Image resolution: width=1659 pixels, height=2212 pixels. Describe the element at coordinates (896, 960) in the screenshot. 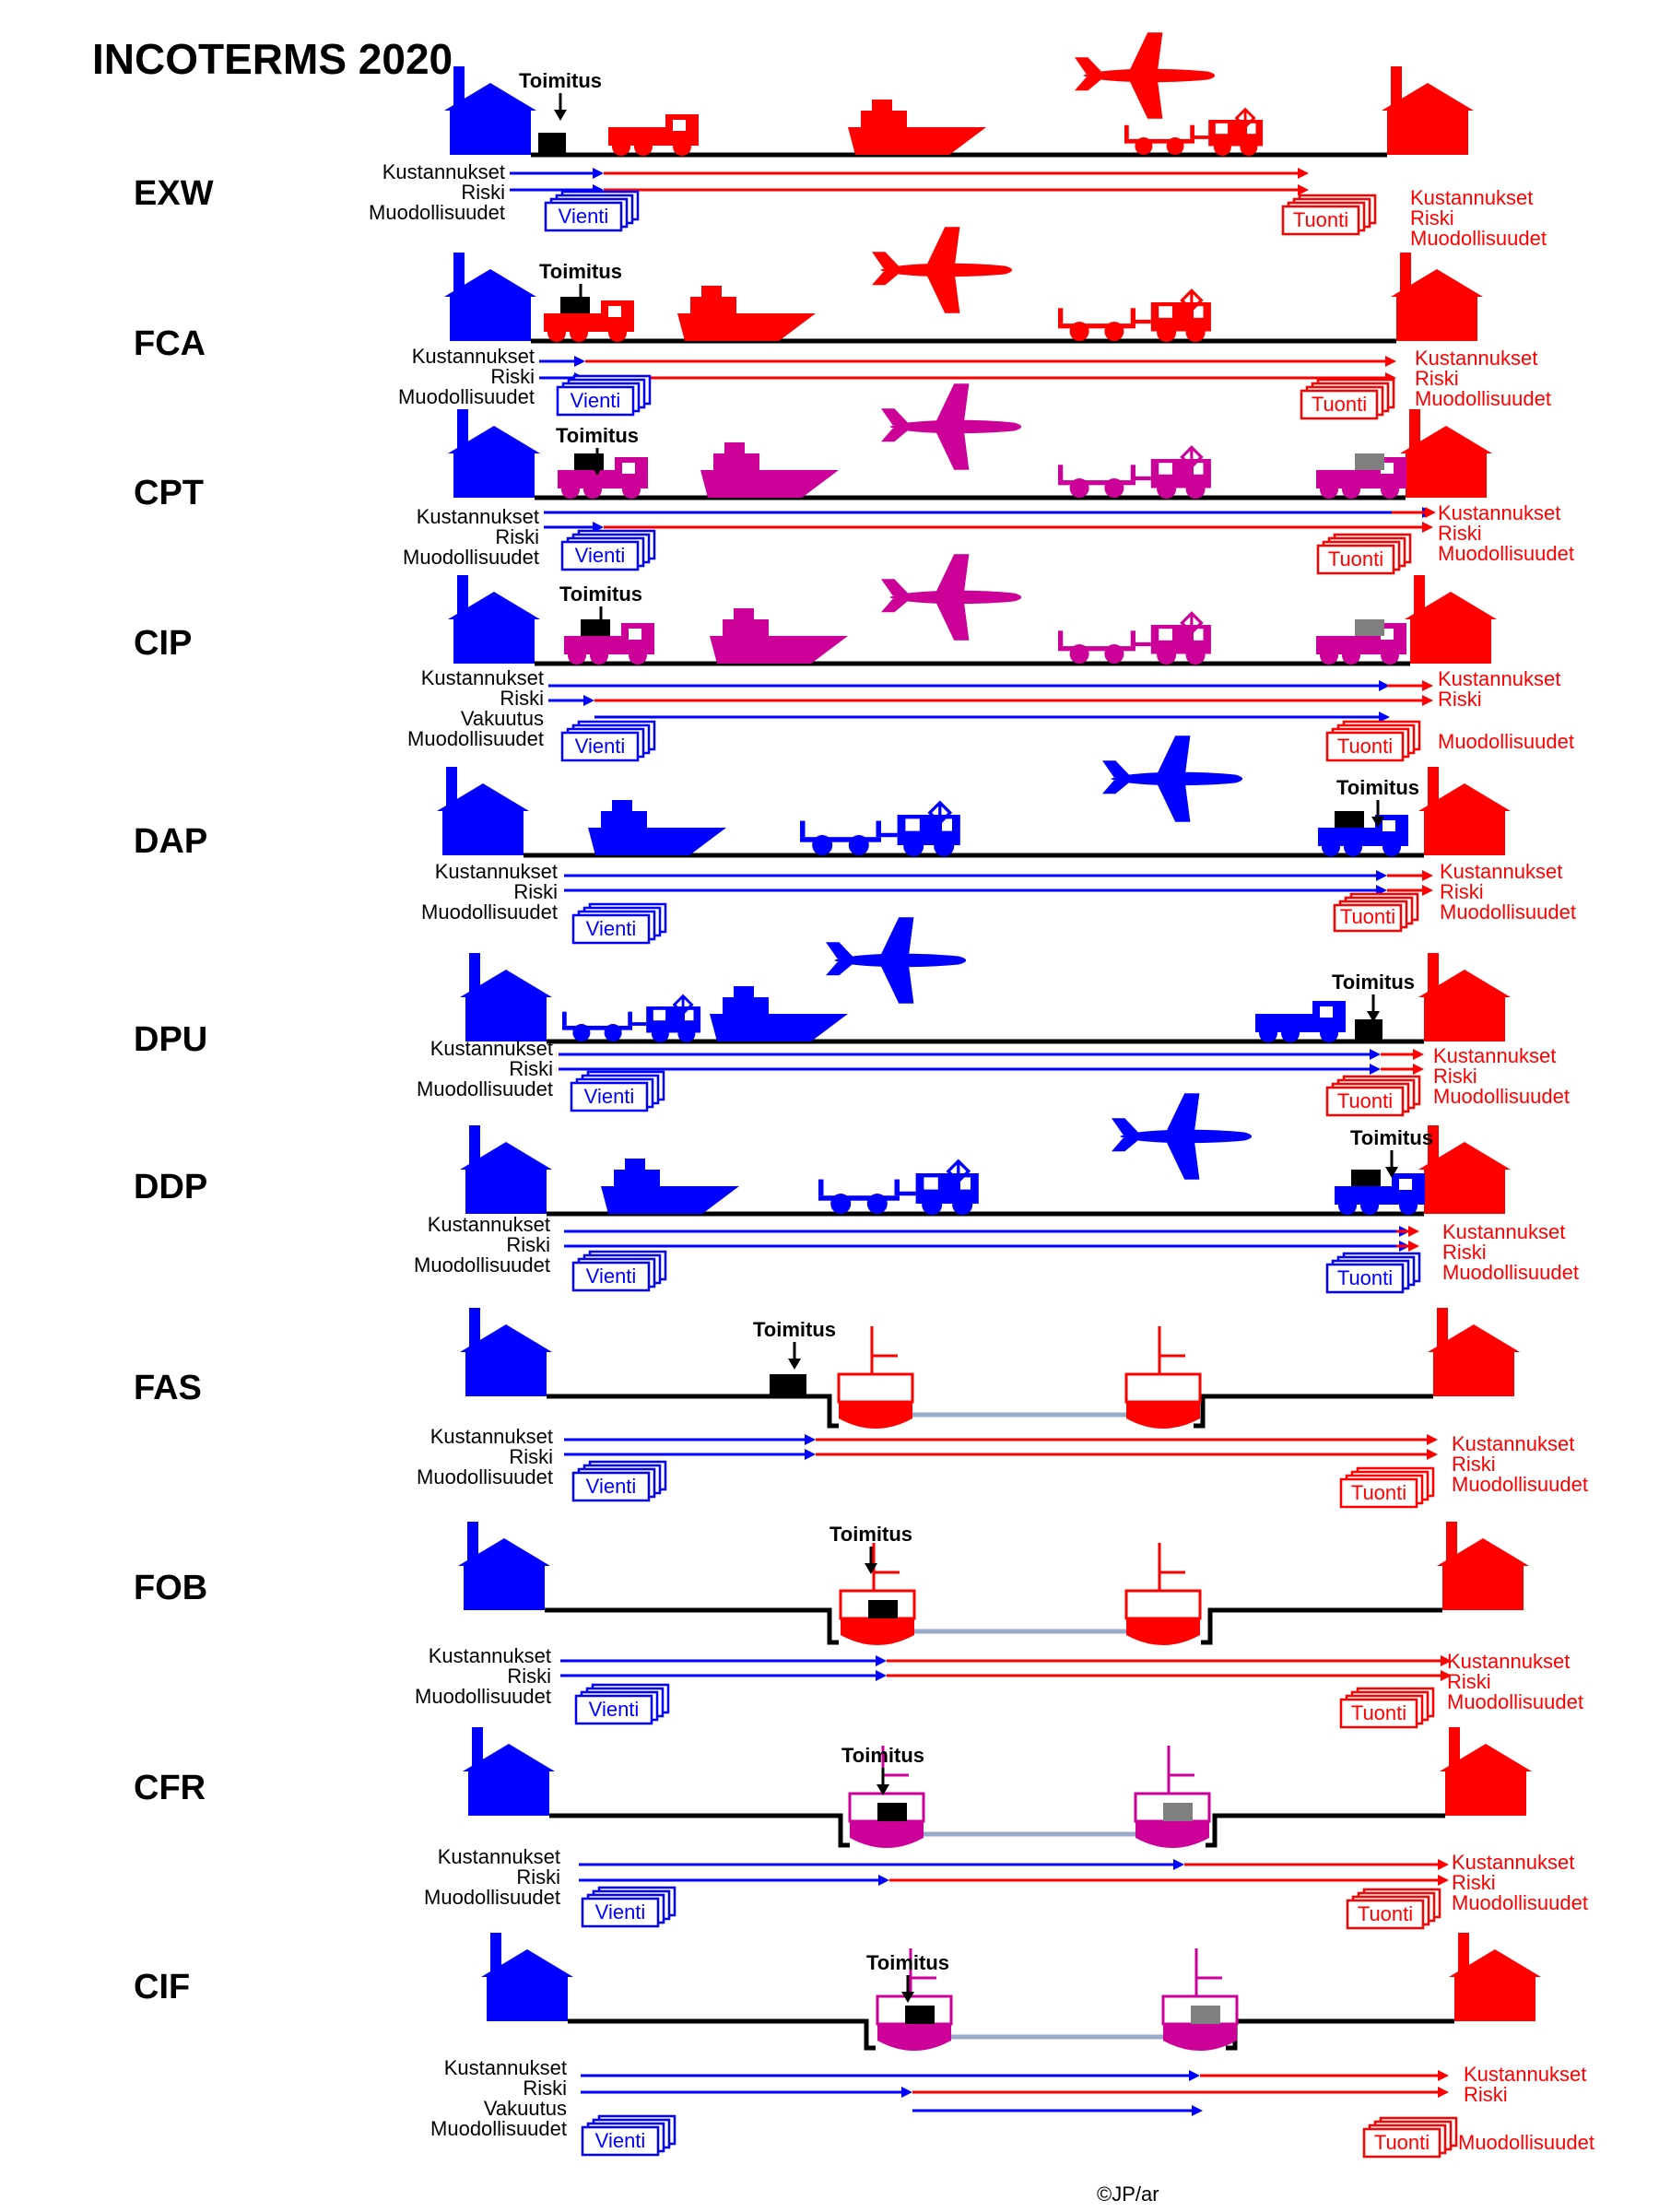

I see `plane-icon` at that location.